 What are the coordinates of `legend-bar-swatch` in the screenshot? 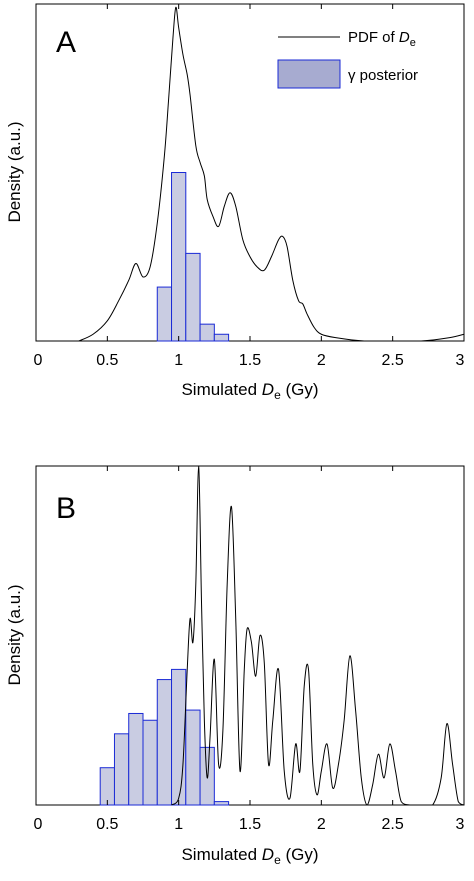 It's located at (309, 74).